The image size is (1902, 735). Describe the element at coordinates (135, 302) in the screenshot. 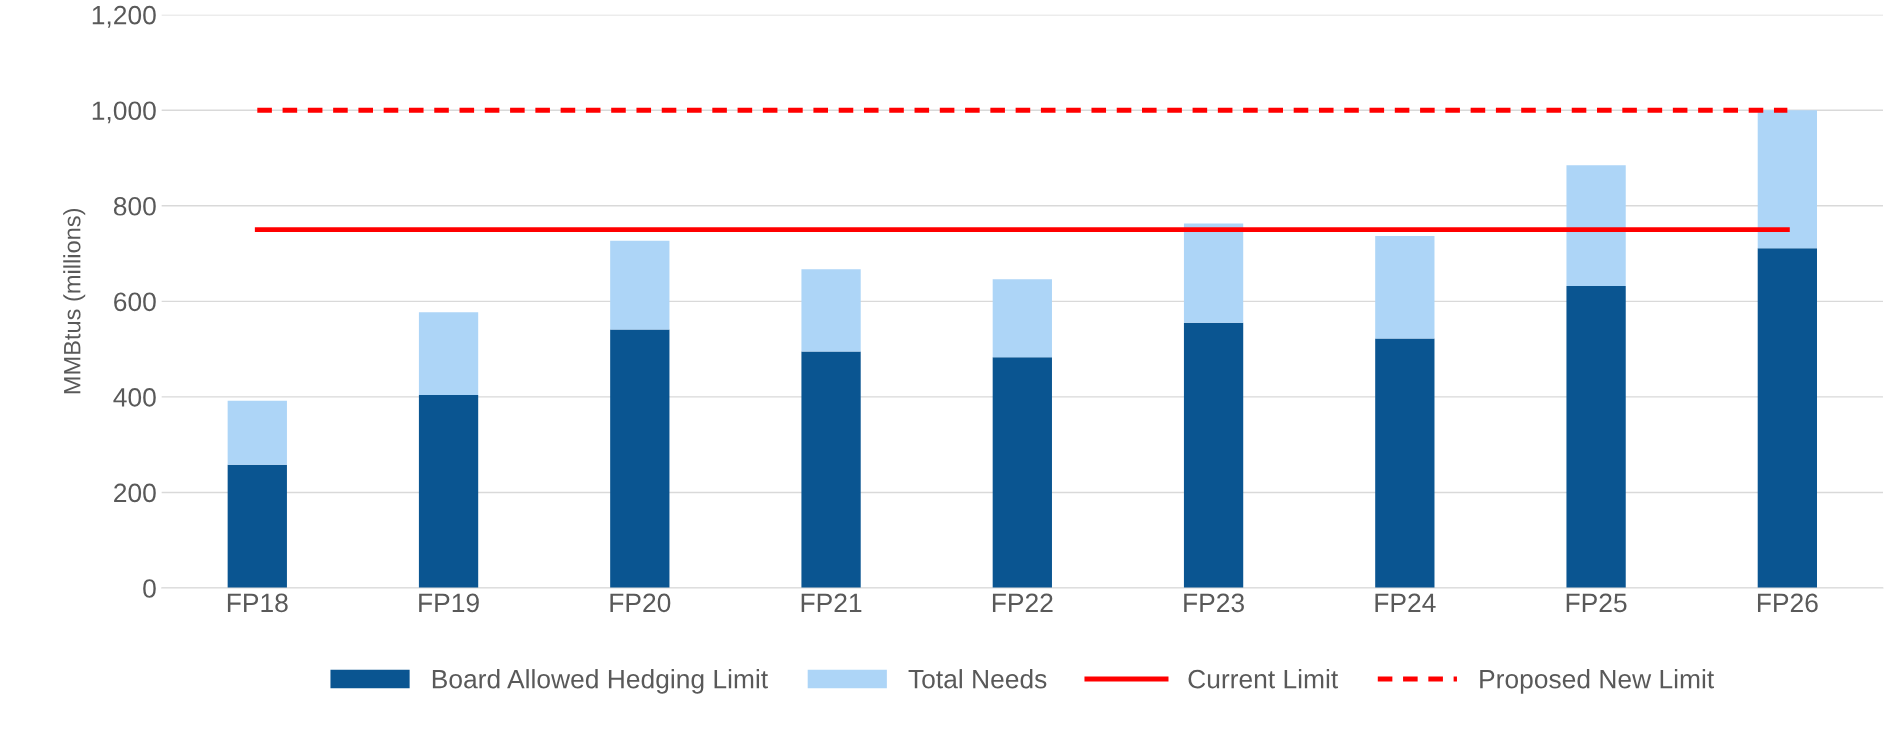

I see `y-tick-label: 600` at that location.